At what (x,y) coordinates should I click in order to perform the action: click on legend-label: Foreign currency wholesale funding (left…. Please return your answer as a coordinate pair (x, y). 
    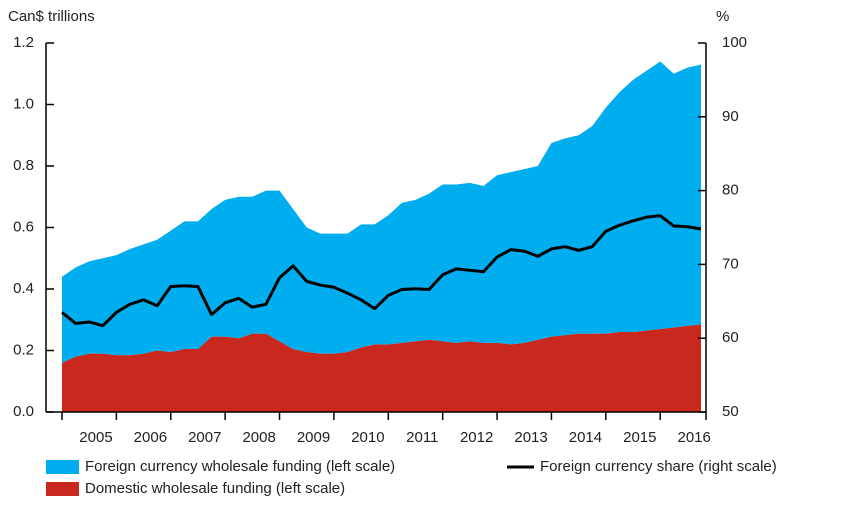
    Looking at the image, I should click on (240, 466).